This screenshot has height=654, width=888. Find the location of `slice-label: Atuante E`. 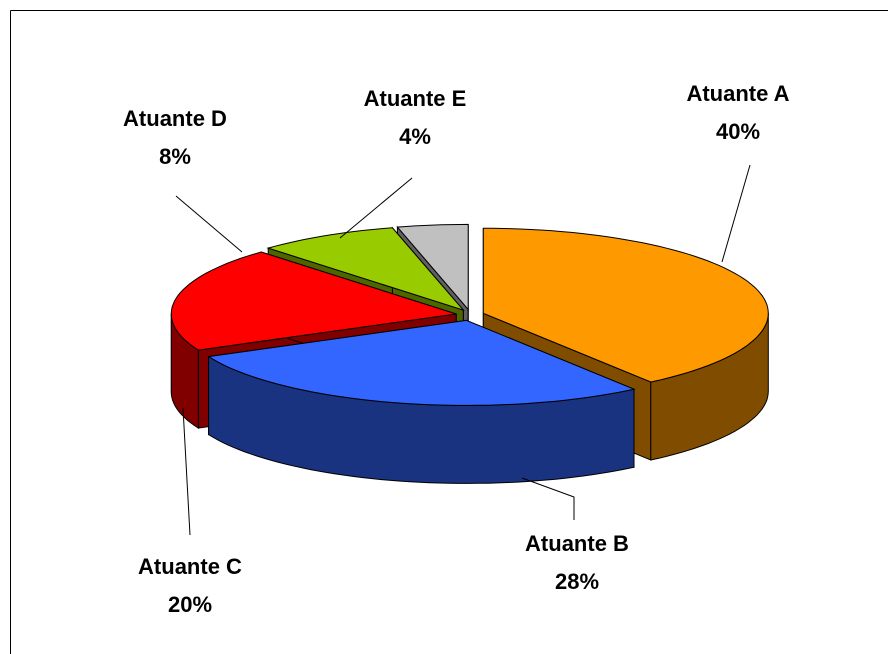

slice-label: Atuante E is located at coordinates (415, 98).